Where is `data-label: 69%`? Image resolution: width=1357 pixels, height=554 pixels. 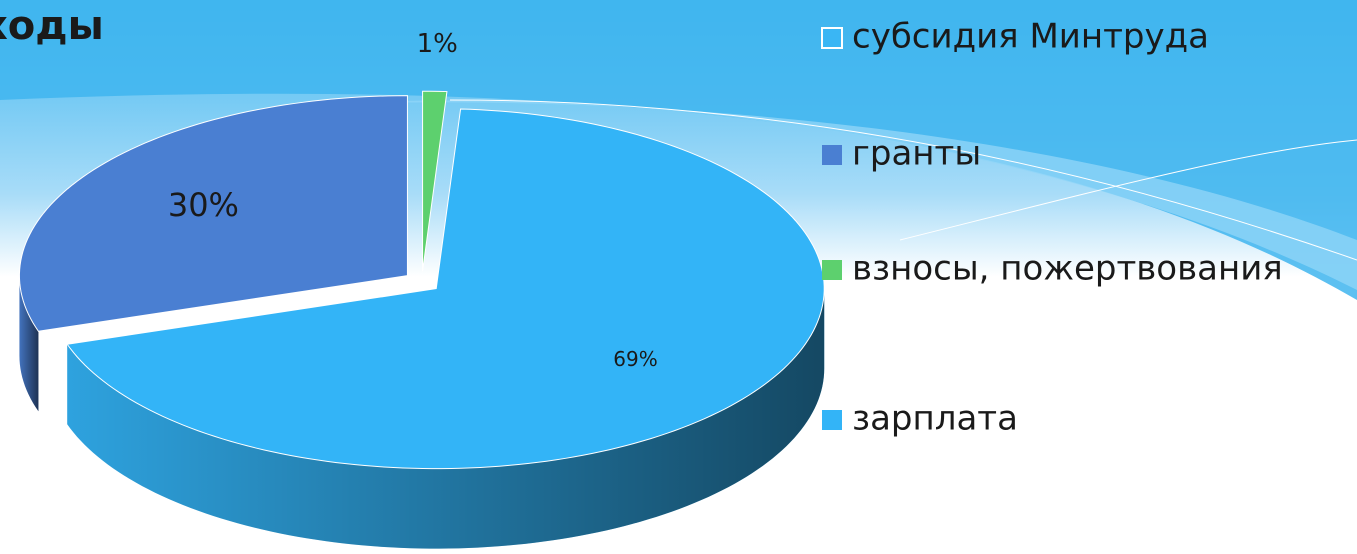 data-label: 69% is located at coordinates (635, 359).